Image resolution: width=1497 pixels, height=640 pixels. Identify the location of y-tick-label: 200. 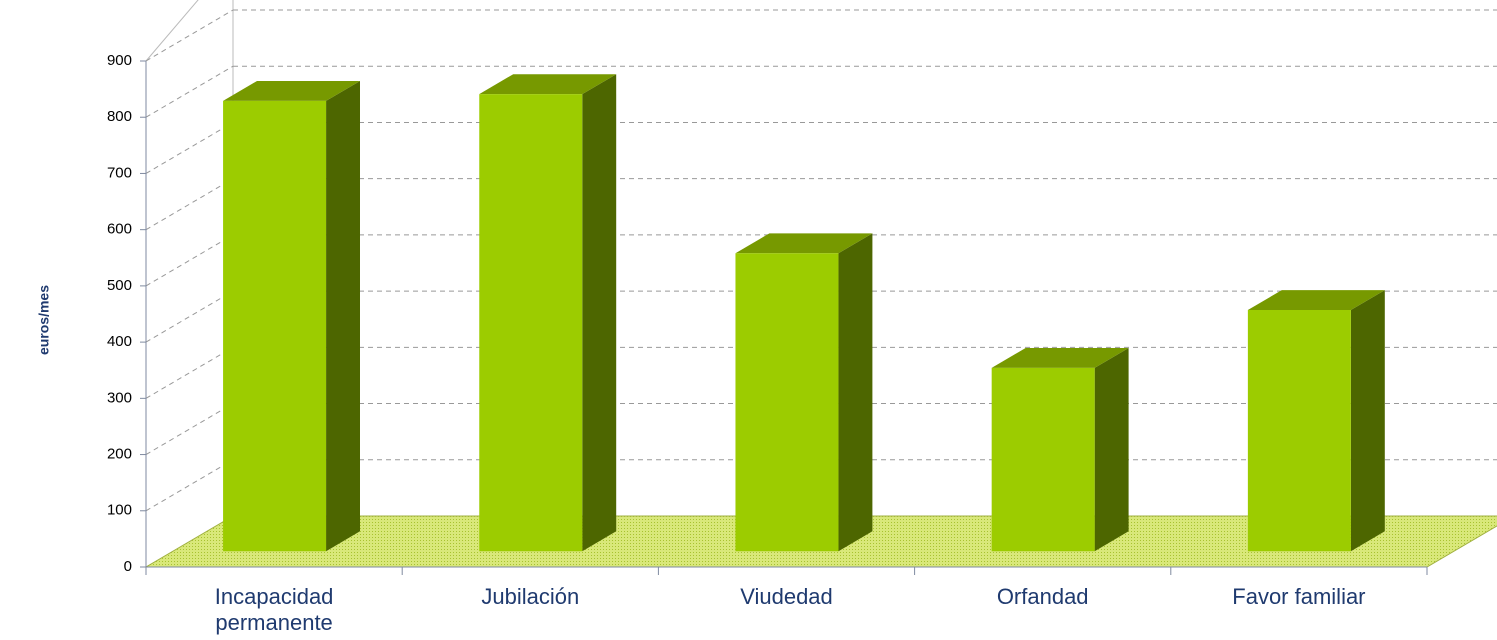
(119, 454).